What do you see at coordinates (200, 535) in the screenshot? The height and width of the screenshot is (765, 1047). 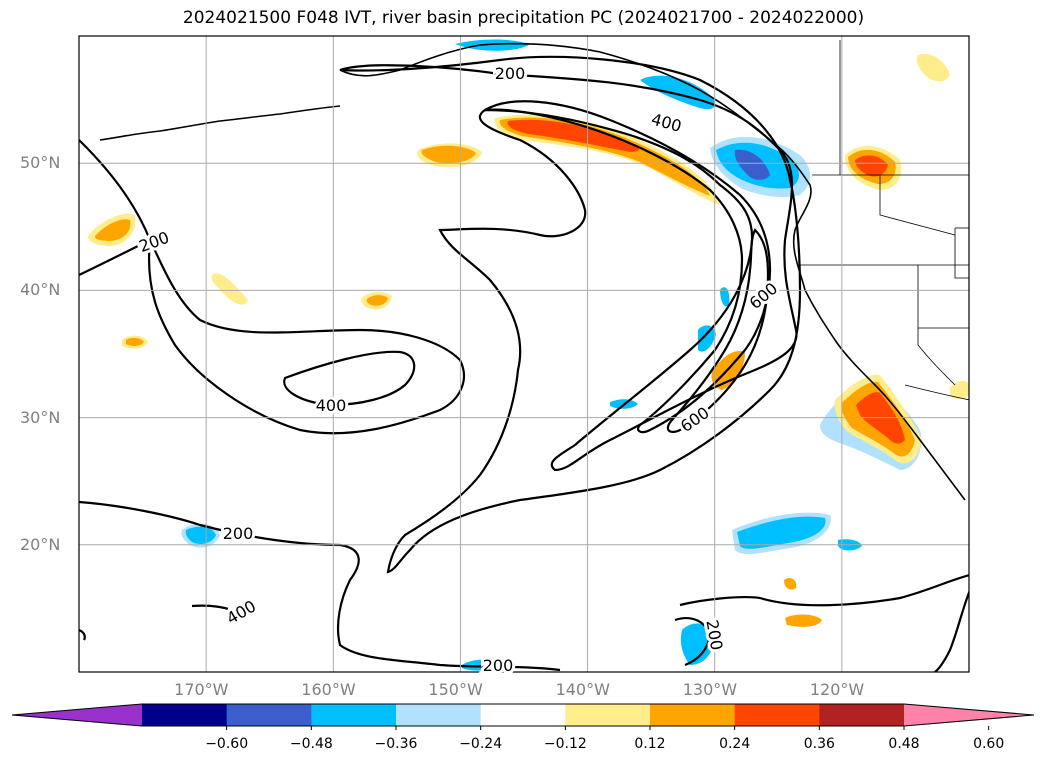 I see `precip-blue-blob-1-core` at bounding box center [200, 535].